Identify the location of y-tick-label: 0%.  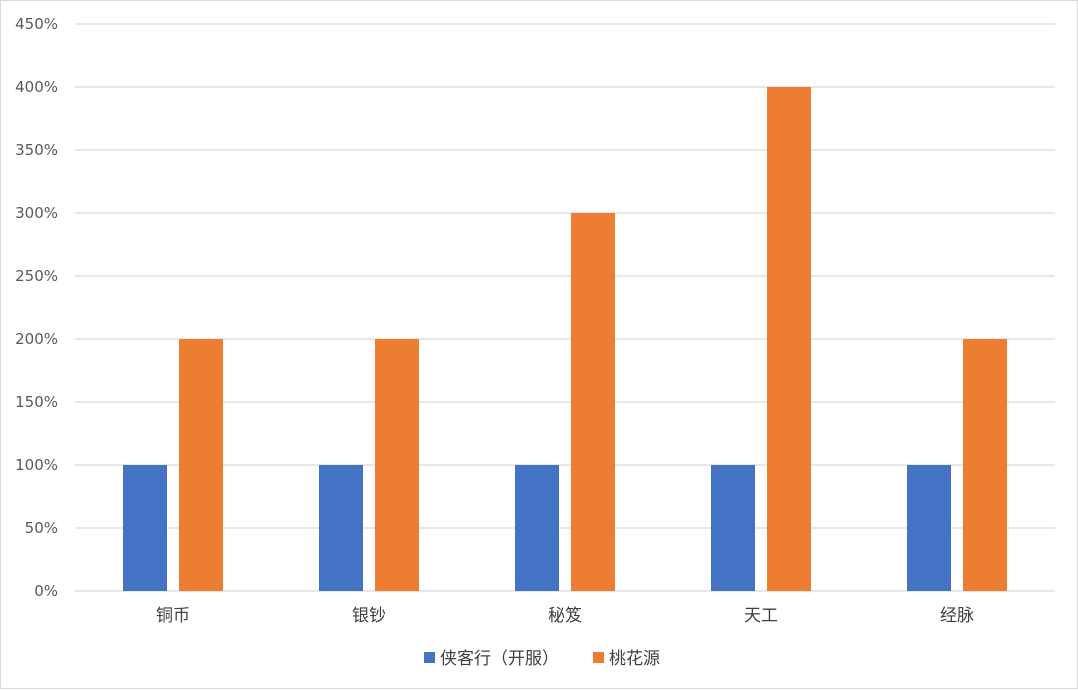
(46, 591).